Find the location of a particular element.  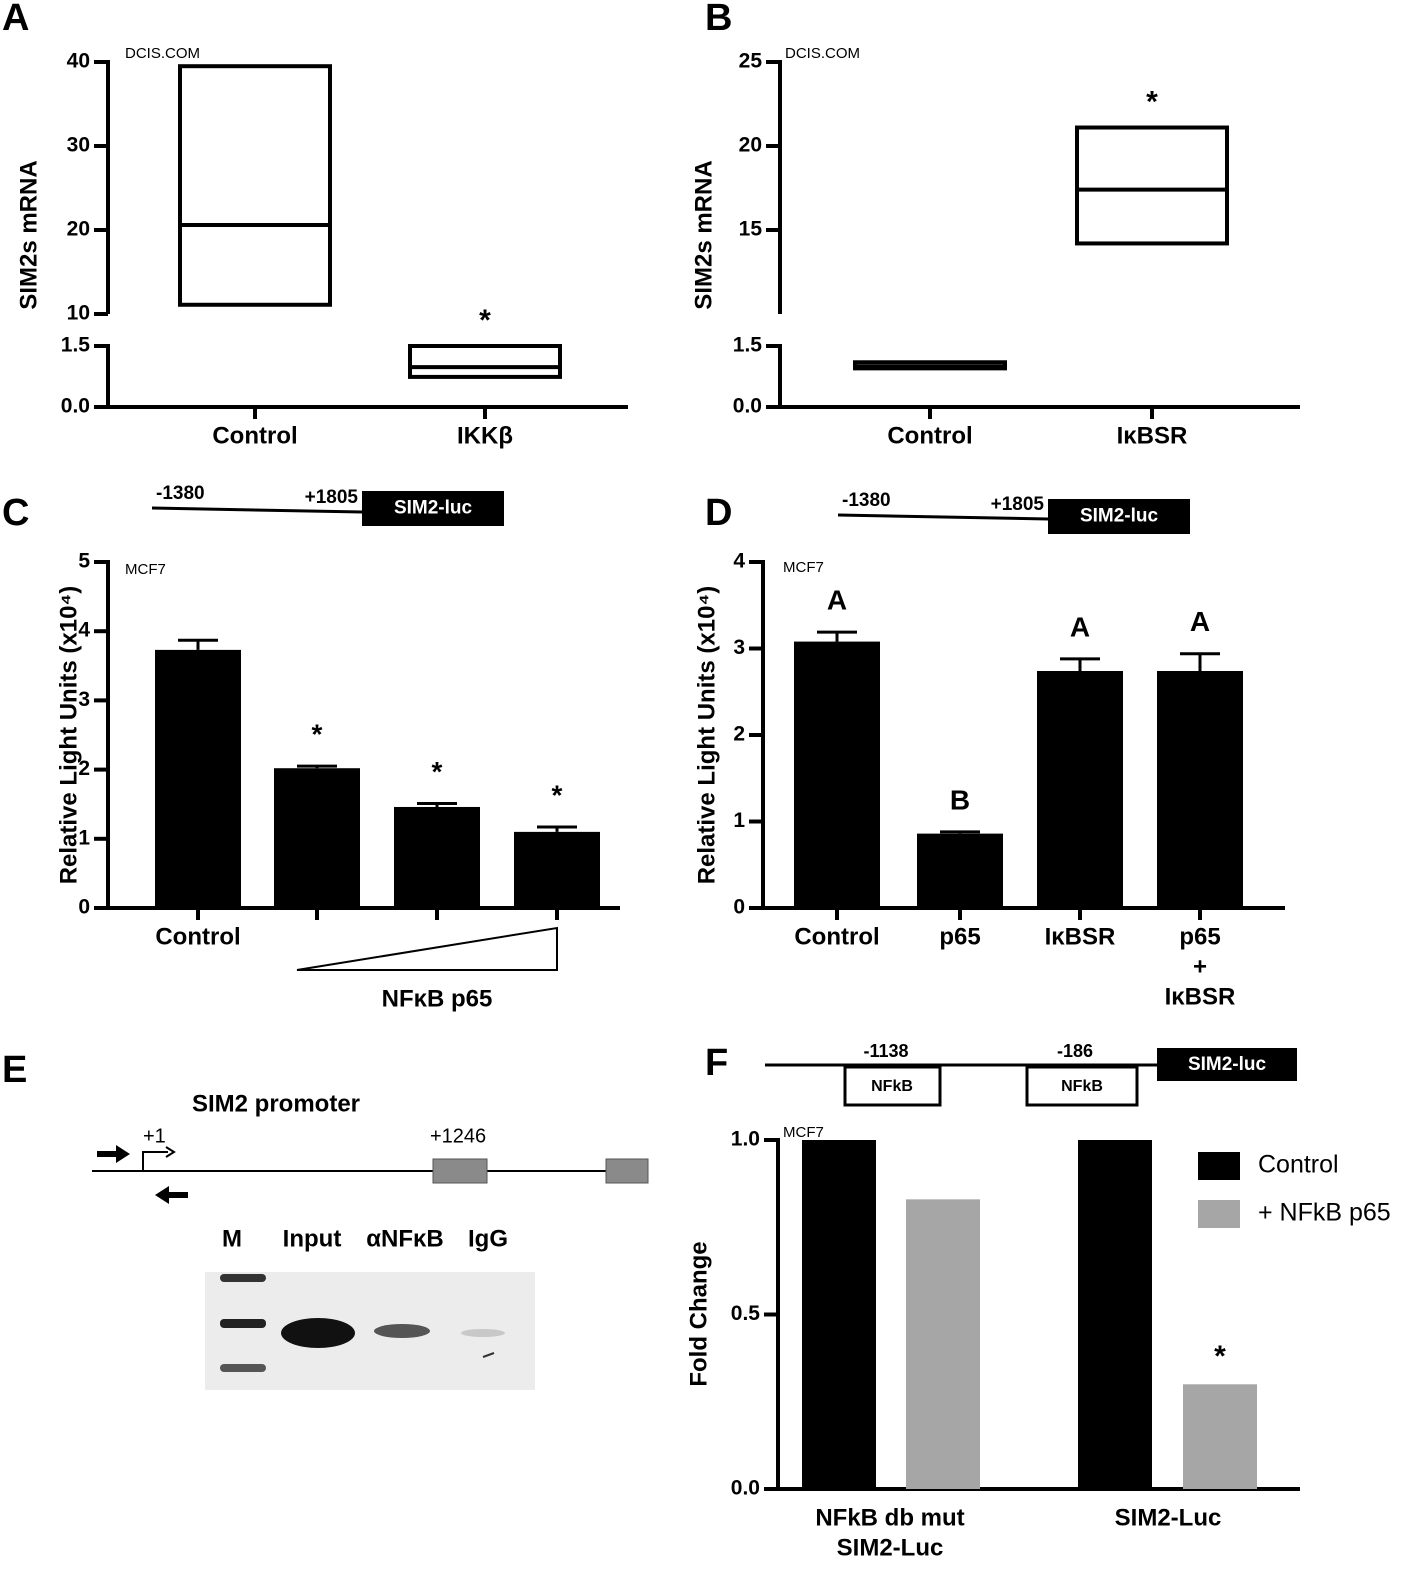

x-tick-label: p65 is located at coordinates (959, 936).